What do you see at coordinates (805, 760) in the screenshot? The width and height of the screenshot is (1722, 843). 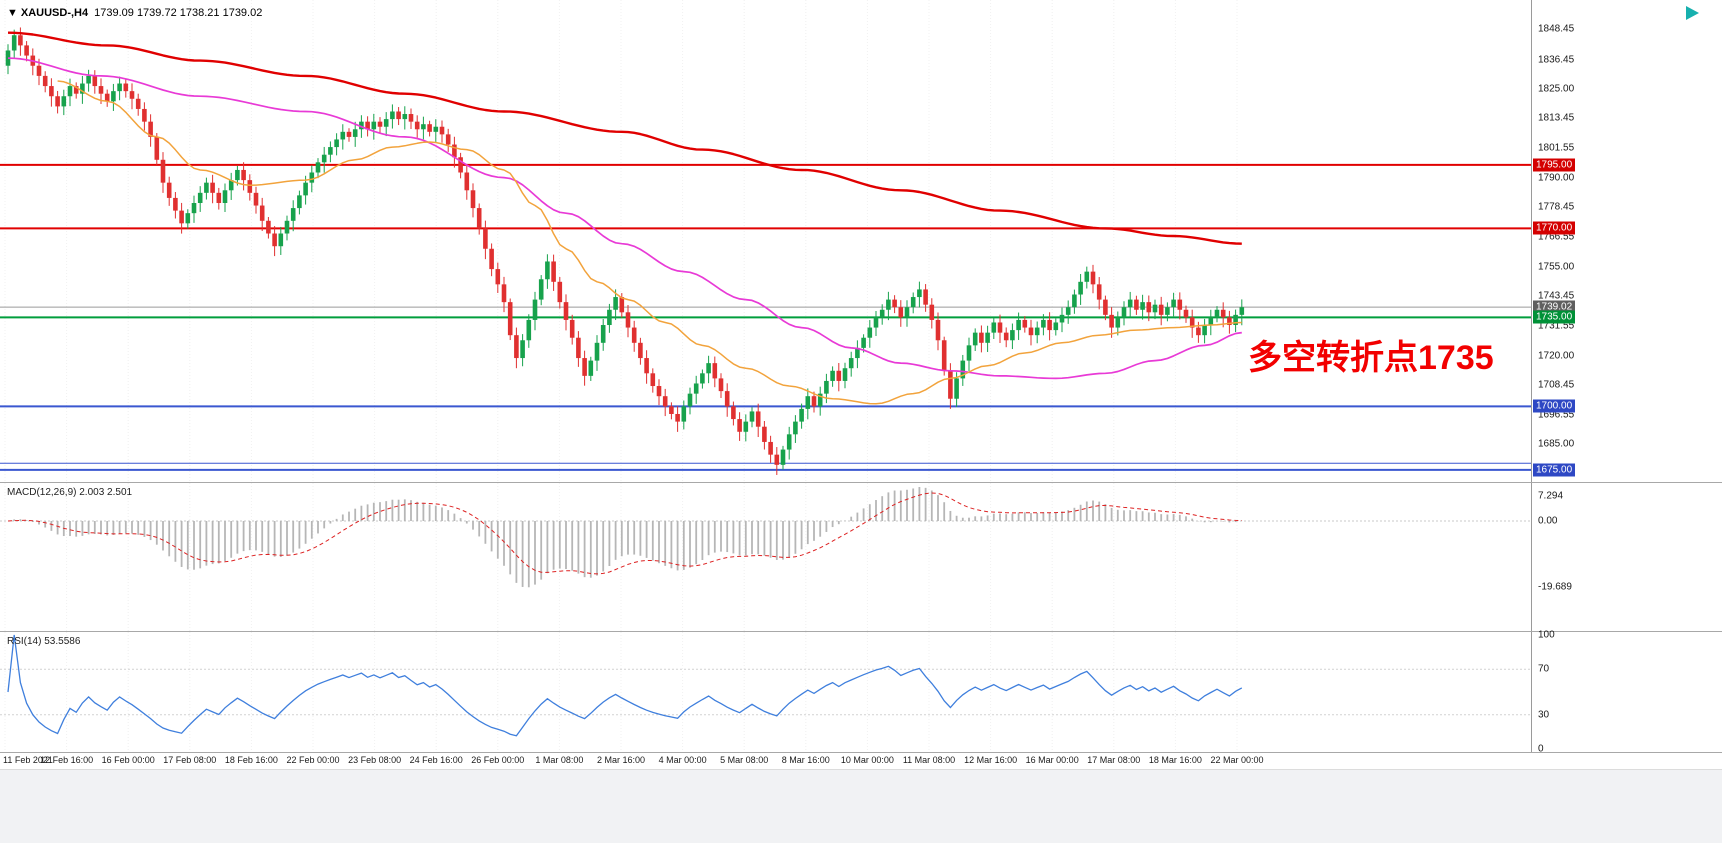 I see `time-axis-label: 8 Mar 16:00` at bounding box center [805, 760].